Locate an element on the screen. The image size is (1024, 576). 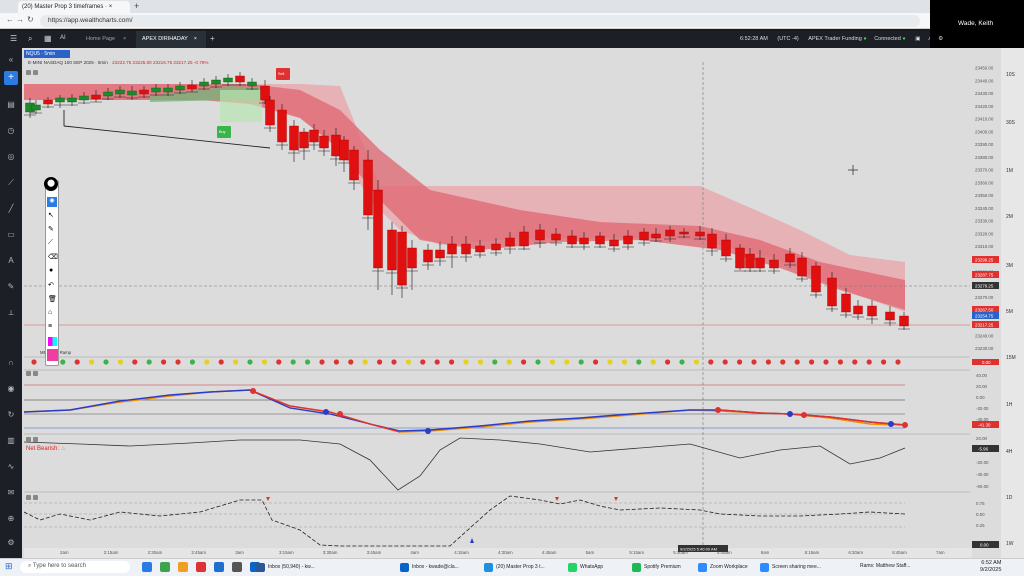
grid-icon: ▦ is located at coordinates (48, 38).